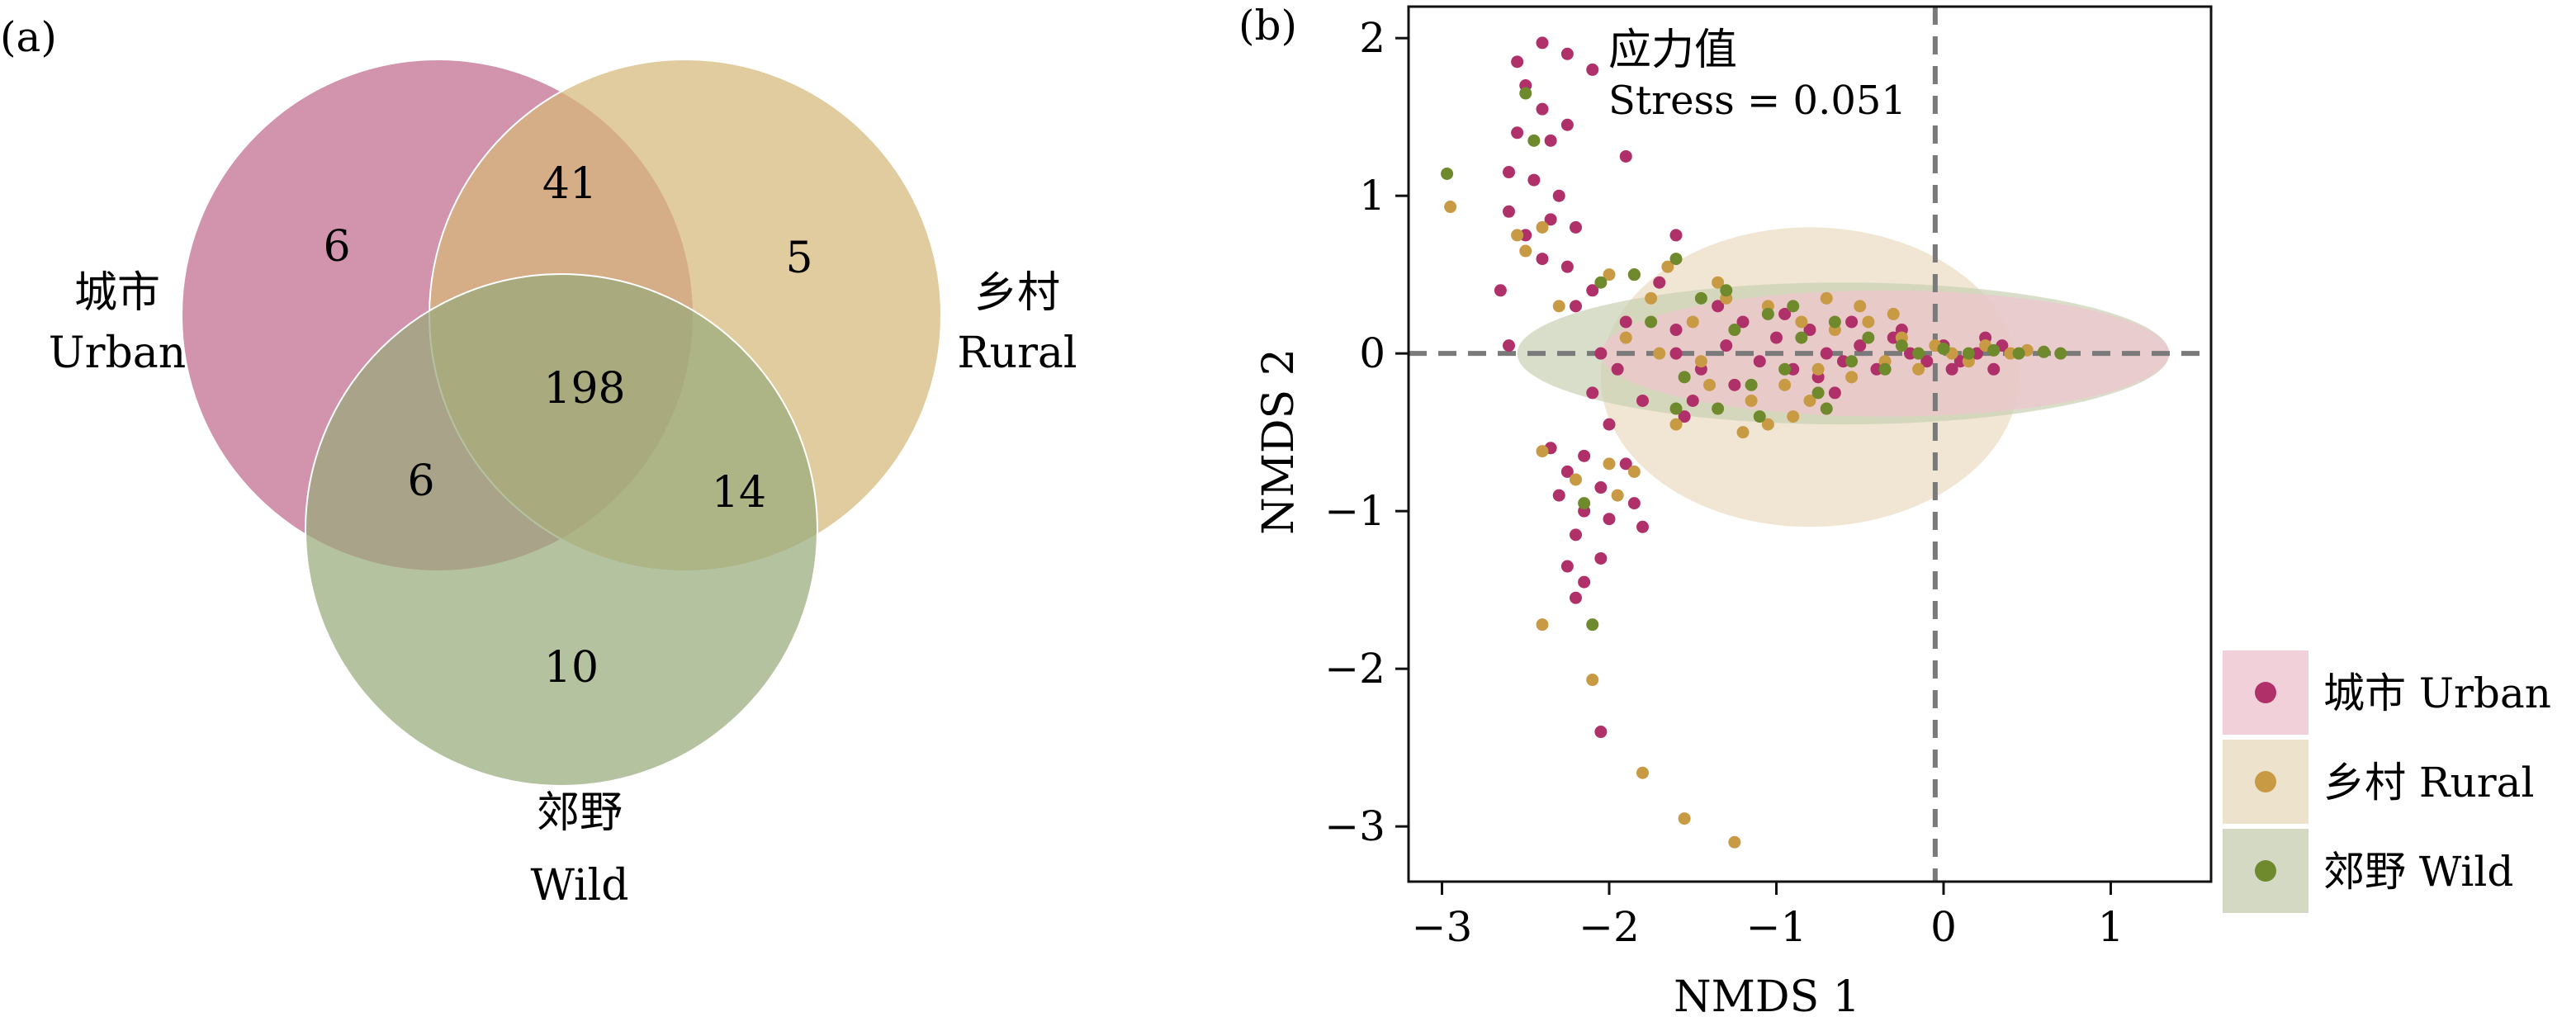 This screenshot has height=1017, width=2576. Describe the element at coordinates (798, 258) in the screenshot. I see `venn-value-rural-only: 5` at that location.